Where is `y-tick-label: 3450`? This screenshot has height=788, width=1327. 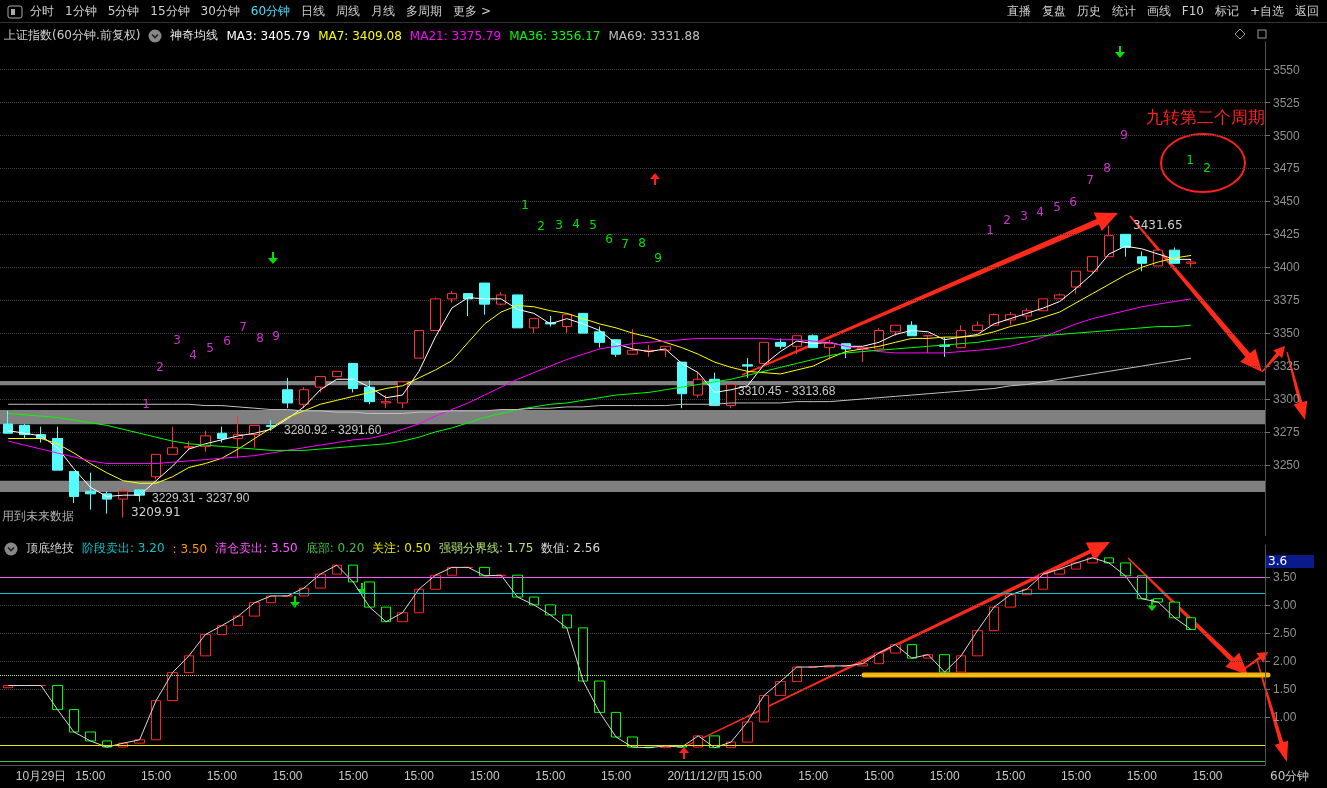 y-tick-label: 3450 is located at coordinates (1287, 201).